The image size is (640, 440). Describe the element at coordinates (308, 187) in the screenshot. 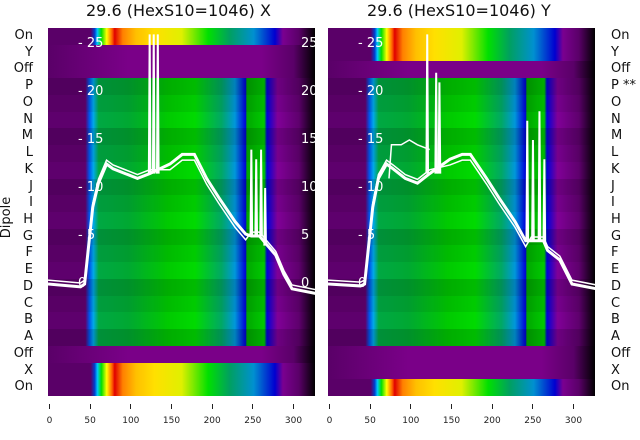

I see `overlay-y-tick-label: 10` at that location.